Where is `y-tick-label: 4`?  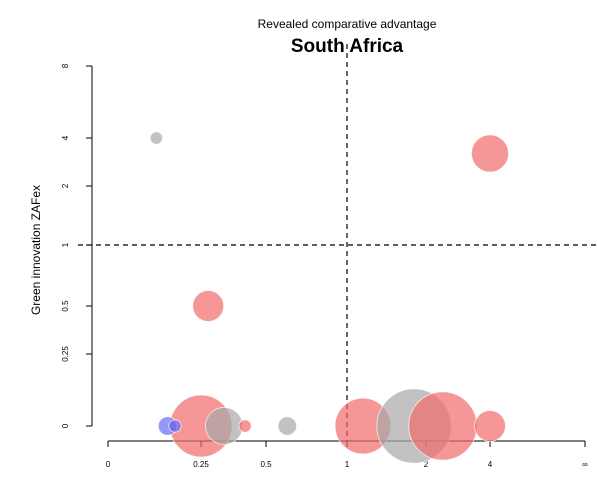 y-tick-label: 4 is located at coordinates (65, 137).